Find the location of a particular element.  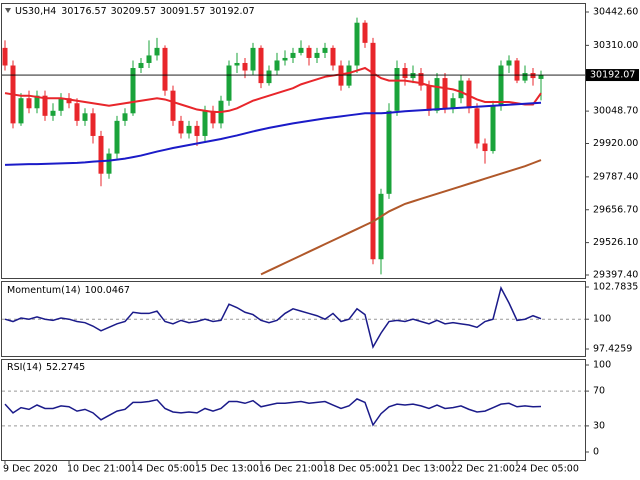

indicator-name: RSI(14) is located at coordinates (24, 367).